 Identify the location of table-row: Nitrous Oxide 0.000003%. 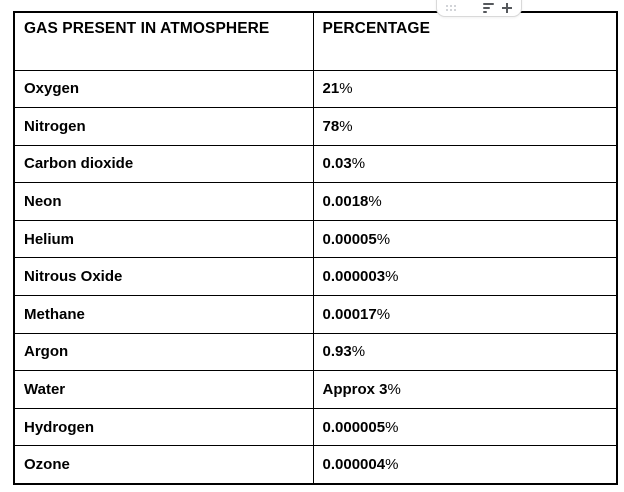
(315, 277).